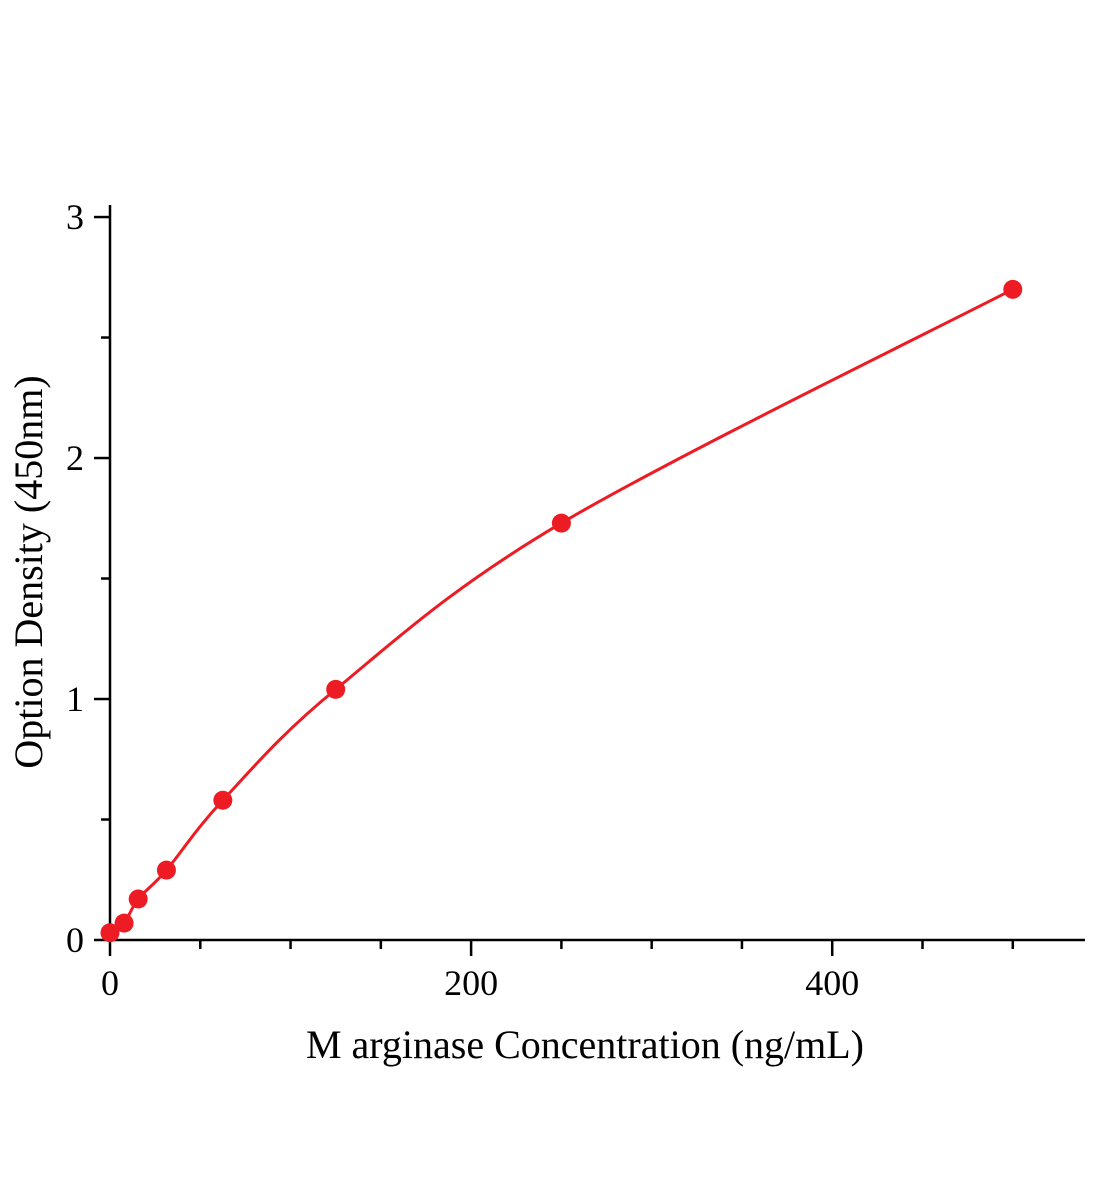 This screenshot has width=1104, height=1200. What do you see at coordinates (75, 699) in the screenshot?
I see `y-tick-label: 1` at bounding box center [75, 699].